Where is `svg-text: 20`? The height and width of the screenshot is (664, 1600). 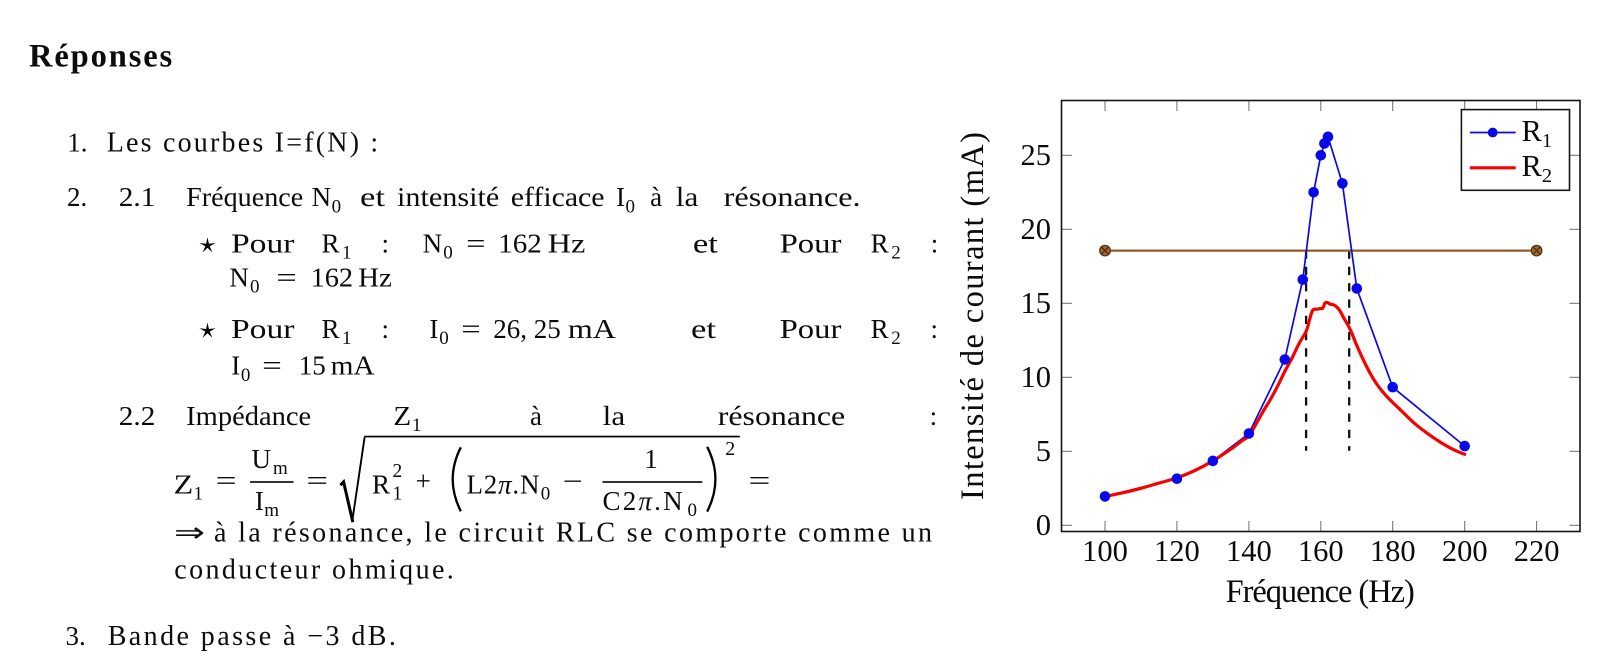 svg-text: 20 is located at coordinates (1036, 229).